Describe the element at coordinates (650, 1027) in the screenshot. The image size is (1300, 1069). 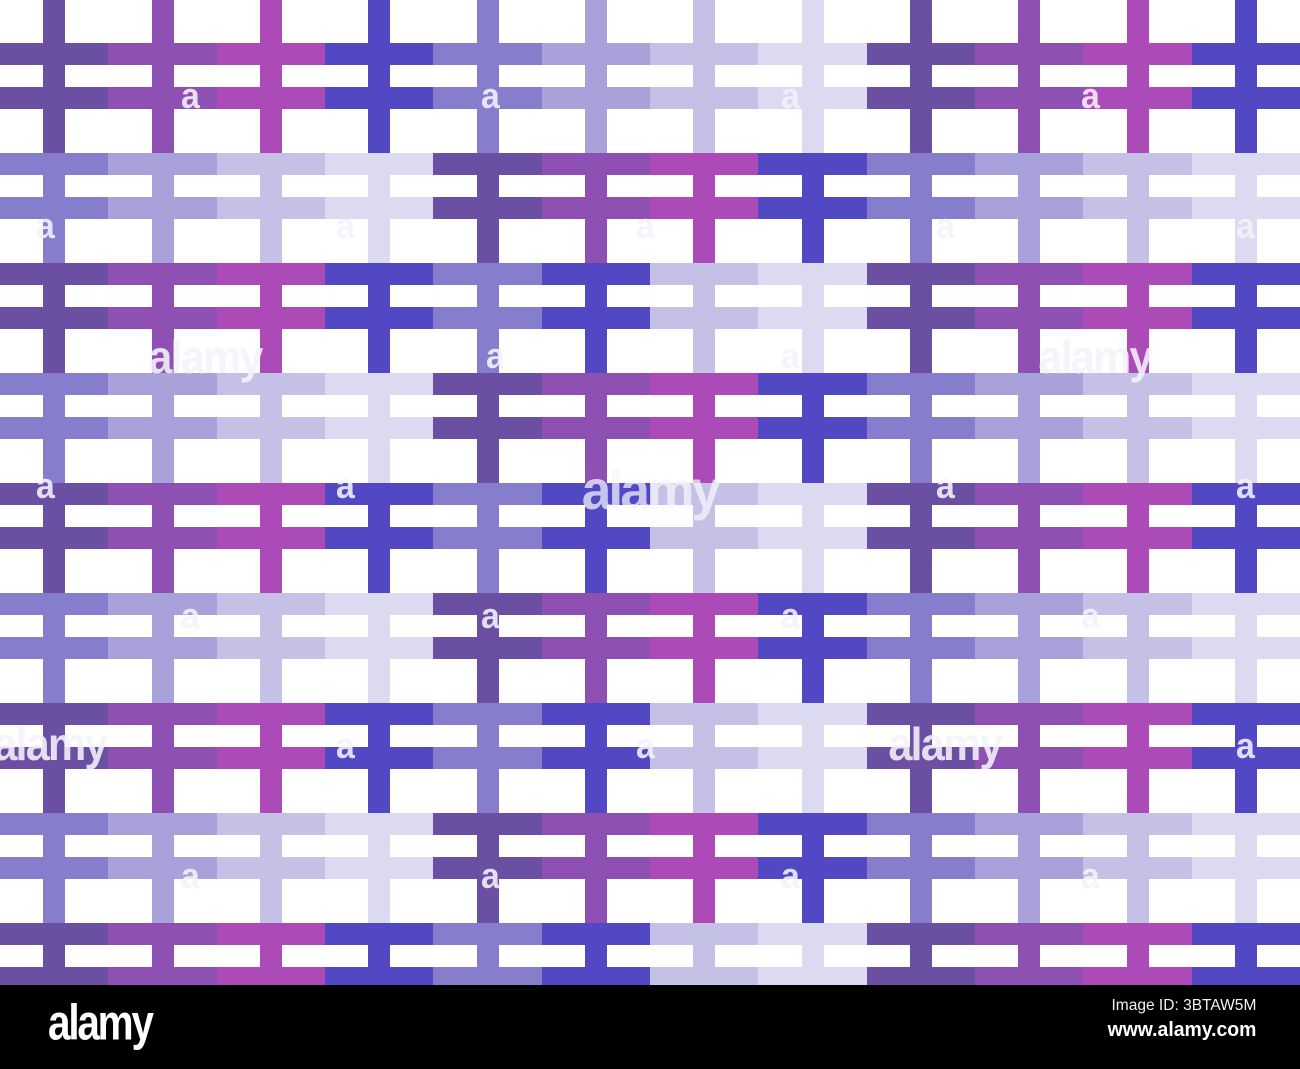
I see `footer-bar: alamy Image ID: 3BTAW5M www.alamy.com` at that location.